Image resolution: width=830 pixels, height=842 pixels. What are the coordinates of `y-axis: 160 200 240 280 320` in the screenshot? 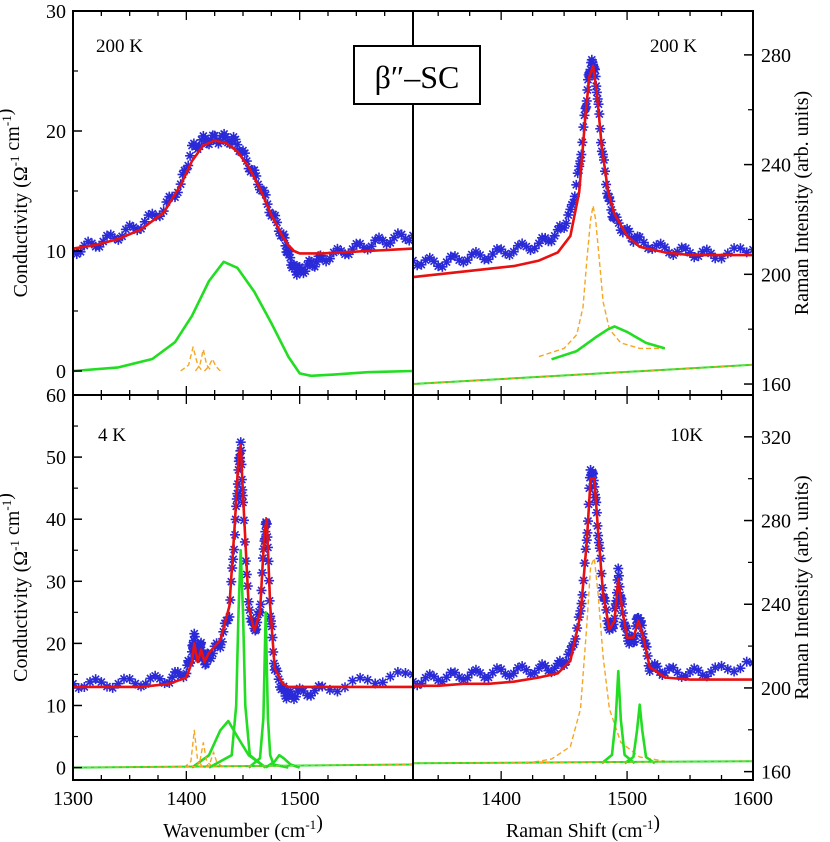 It's located at (767, 605).